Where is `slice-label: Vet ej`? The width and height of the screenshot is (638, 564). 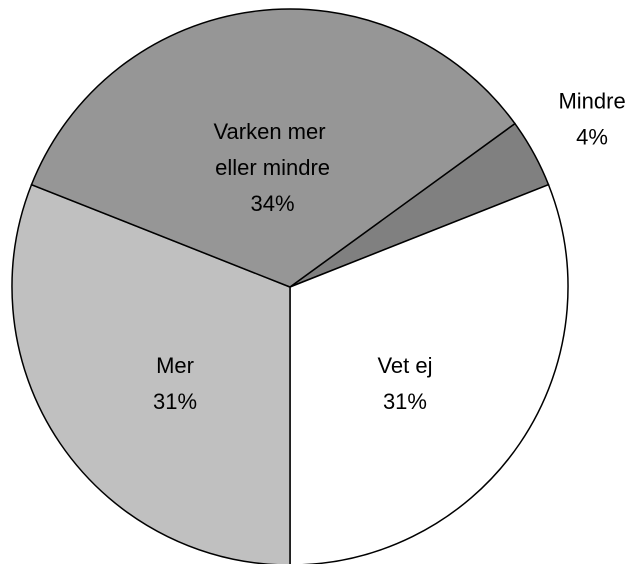 slice-label: Vet ej is located at coordinates (404, 365).